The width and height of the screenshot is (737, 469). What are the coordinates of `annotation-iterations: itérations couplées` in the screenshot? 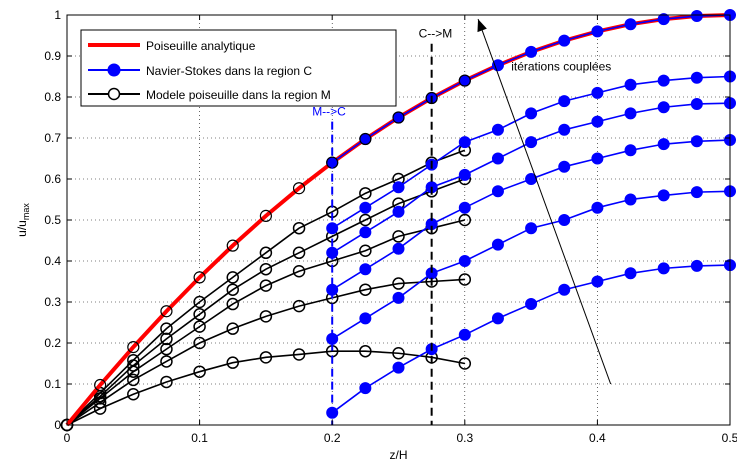 It's located at (561, 66).